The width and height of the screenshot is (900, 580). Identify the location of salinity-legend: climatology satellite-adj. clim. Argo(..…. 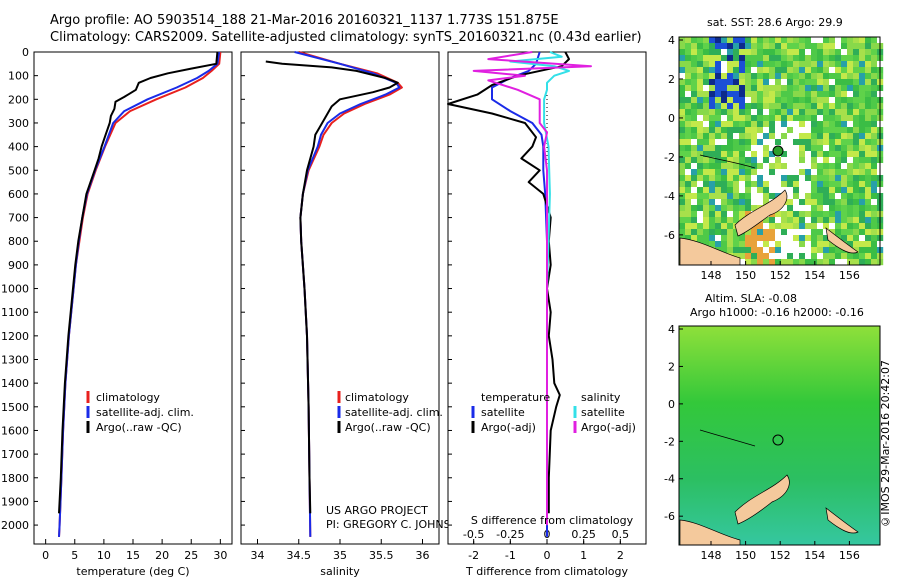
(390, 412).